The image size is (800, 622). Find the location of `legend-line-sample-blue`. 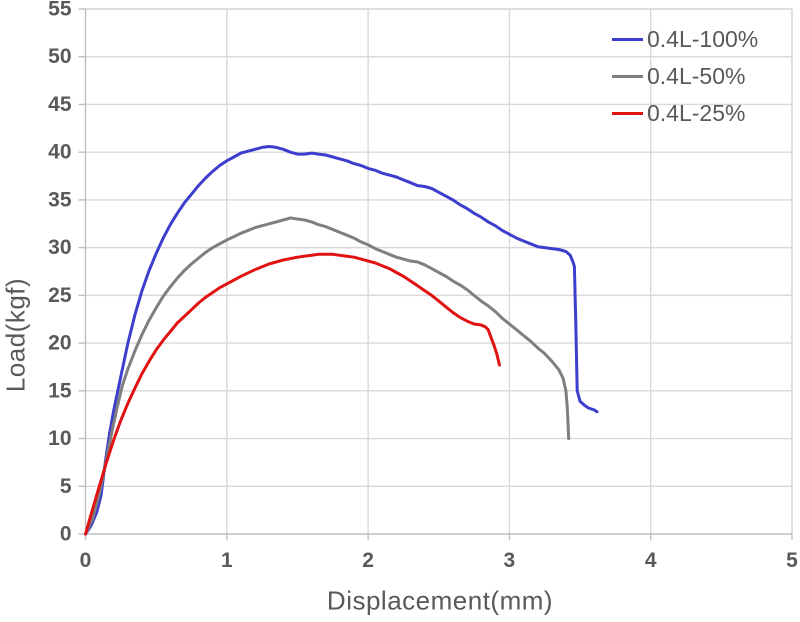

legend-line-sample-blue is located at coordinates (627, 39).